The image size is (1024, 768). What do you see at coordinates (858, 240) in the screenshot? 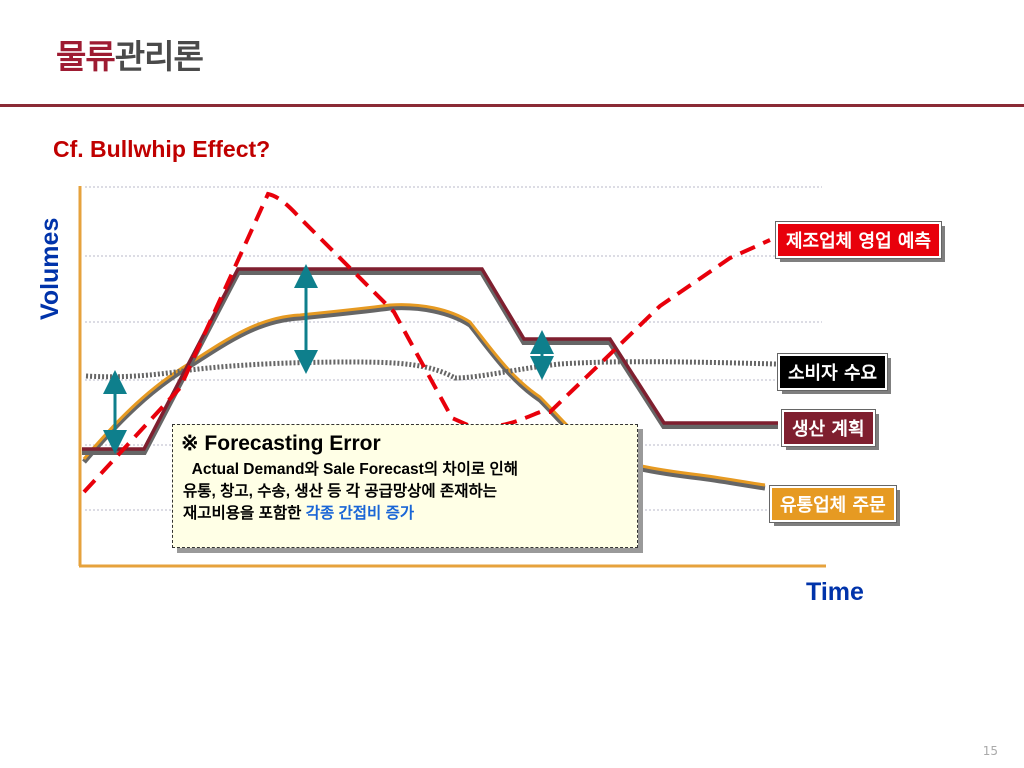
I see `legend-forecast: 제조업체 영업 예측` at bounding box center [858, 240].